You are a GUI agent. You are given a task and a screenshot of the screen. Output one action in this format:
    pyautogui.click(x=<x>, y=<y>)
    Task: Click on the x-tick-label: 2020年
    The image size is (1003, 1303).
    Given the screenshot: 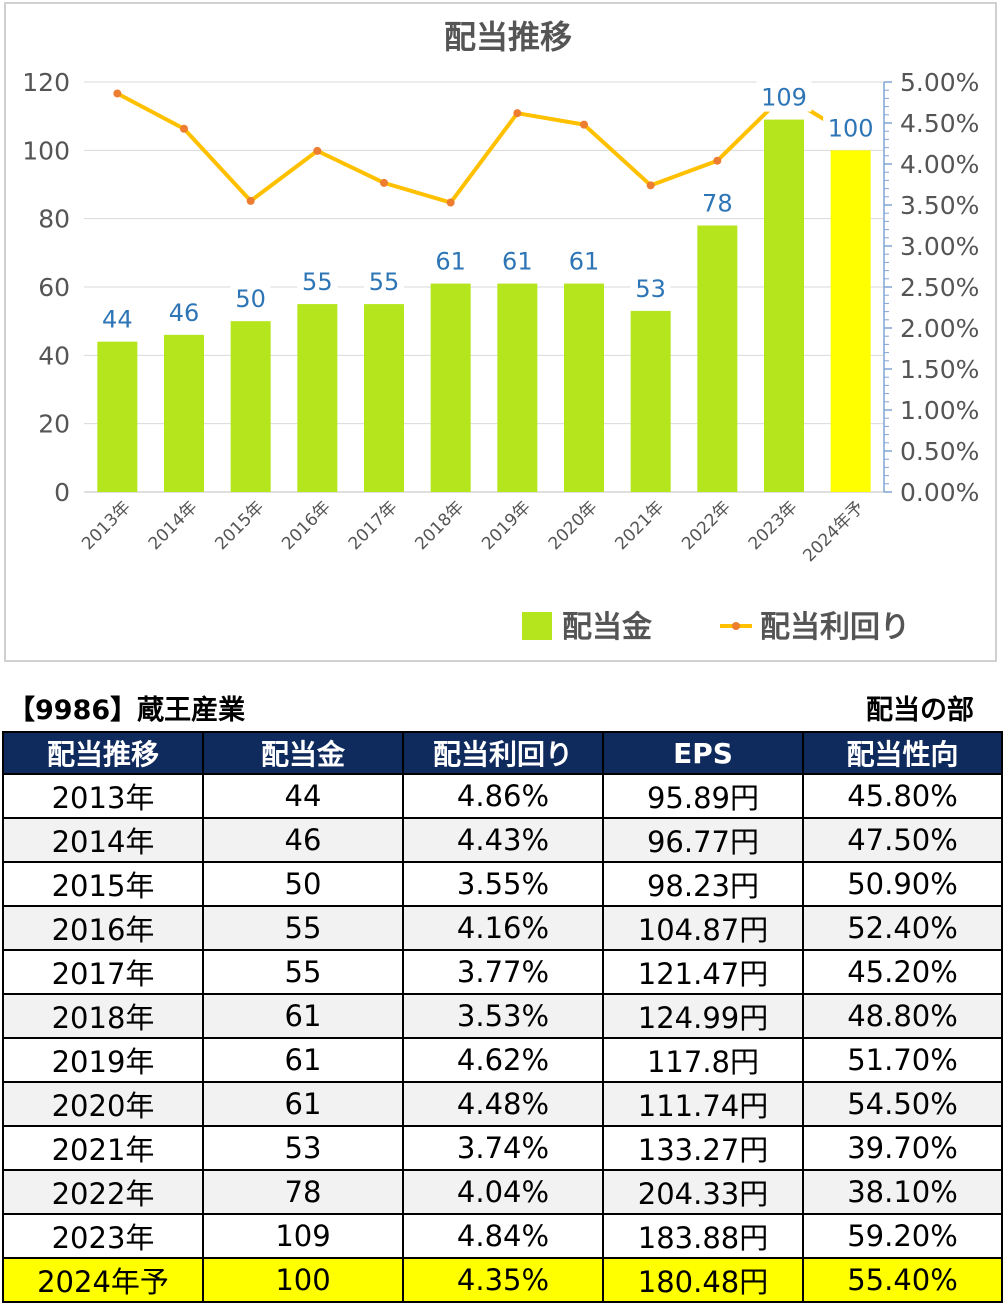 What is the action you would take?
    pyautogui.click(x=573, y=525)
    